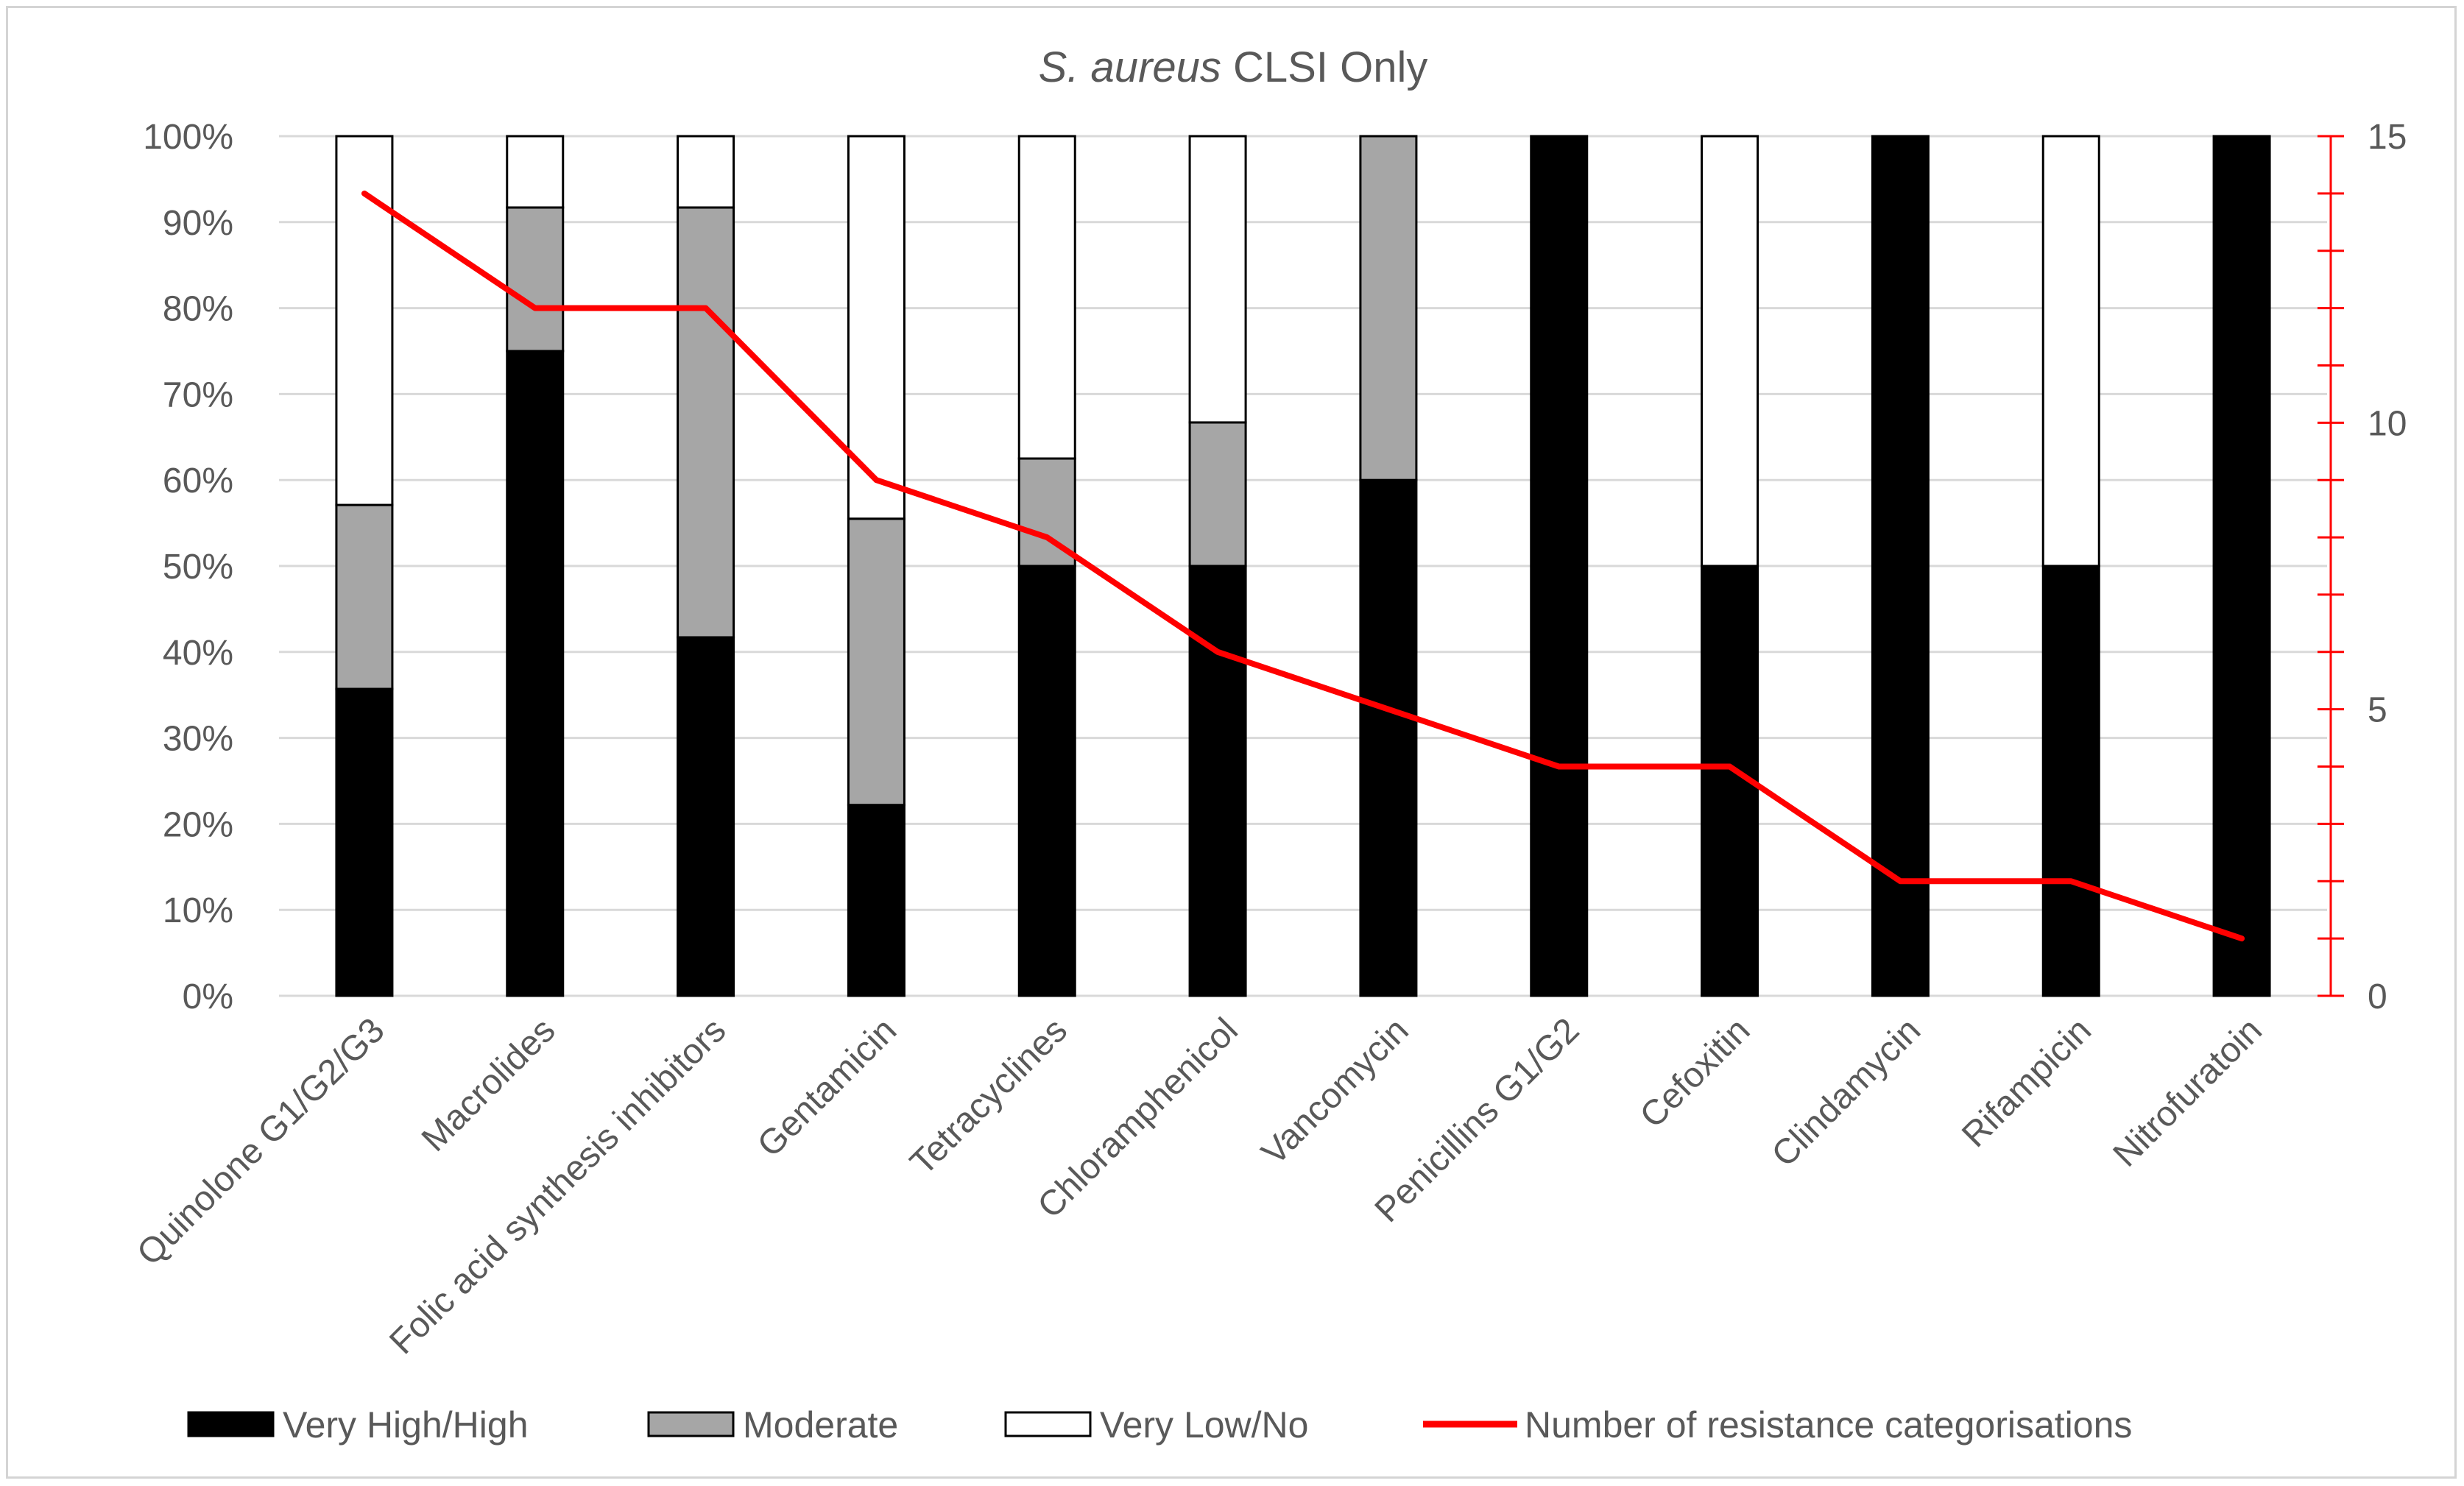 The width and height of the screenshot is (2464, 1486). Describe the element at coordinates (198, 310) in the screenshot. I see `y-tick-label: 80%` at that location.